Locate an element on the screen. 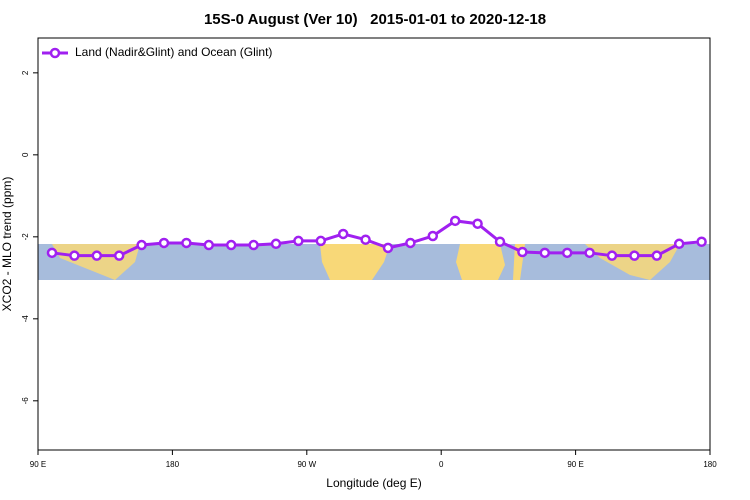 The width and height of the screenshot is (750, 500). x-tick-label: 0 is located at coordinates (441, 464).